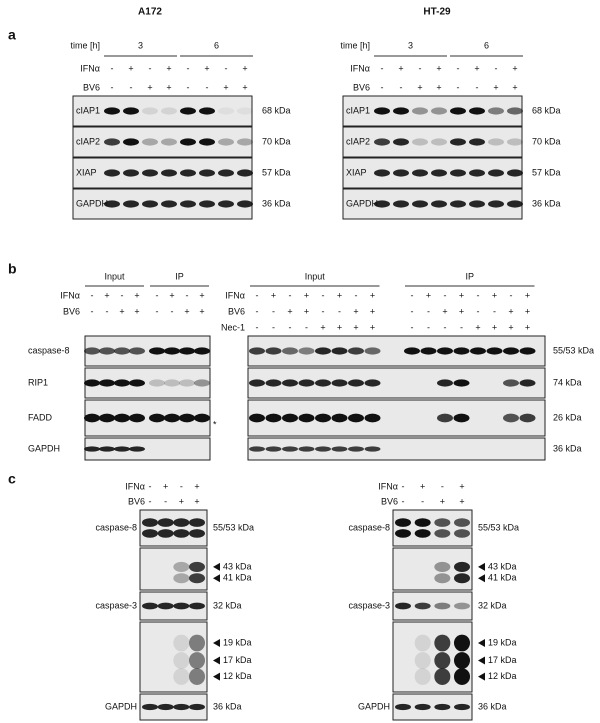 Image resolution: width=600 pixels, height=723 pixels. Describe the element at coordinates (38, 382) in the screenshot. I see `blot-label: RIP1` at that location.